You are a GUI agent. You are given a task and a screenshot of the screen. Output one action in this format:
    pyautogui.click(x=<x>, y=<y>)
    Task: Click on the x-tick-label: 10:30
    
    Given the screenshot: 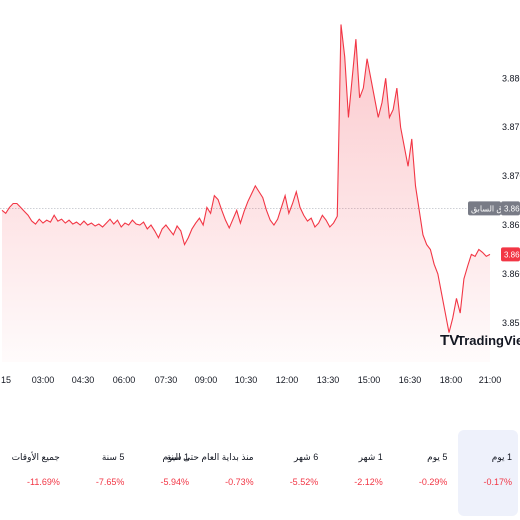 What is the action you would take?
    pyautogui.click(x=246, y=380)
    